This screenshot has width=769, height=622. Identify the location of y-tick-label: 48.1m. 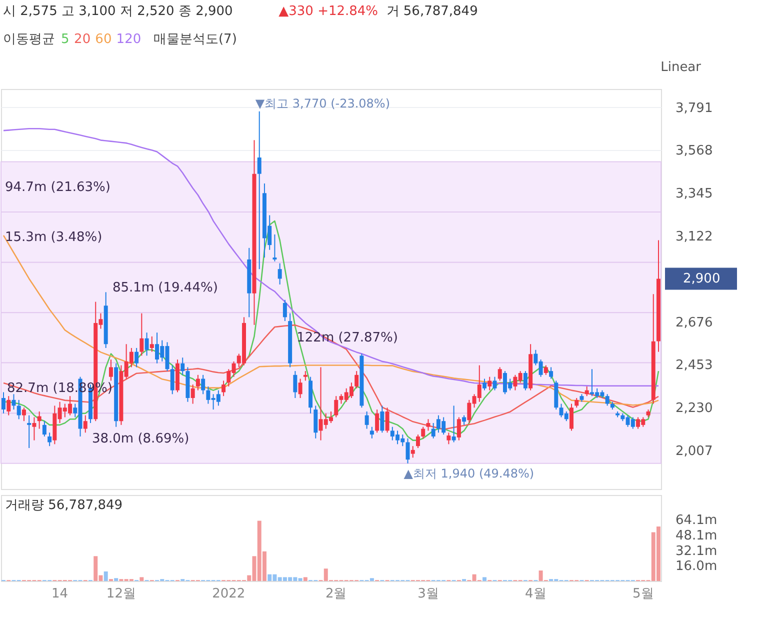
(697, 536).